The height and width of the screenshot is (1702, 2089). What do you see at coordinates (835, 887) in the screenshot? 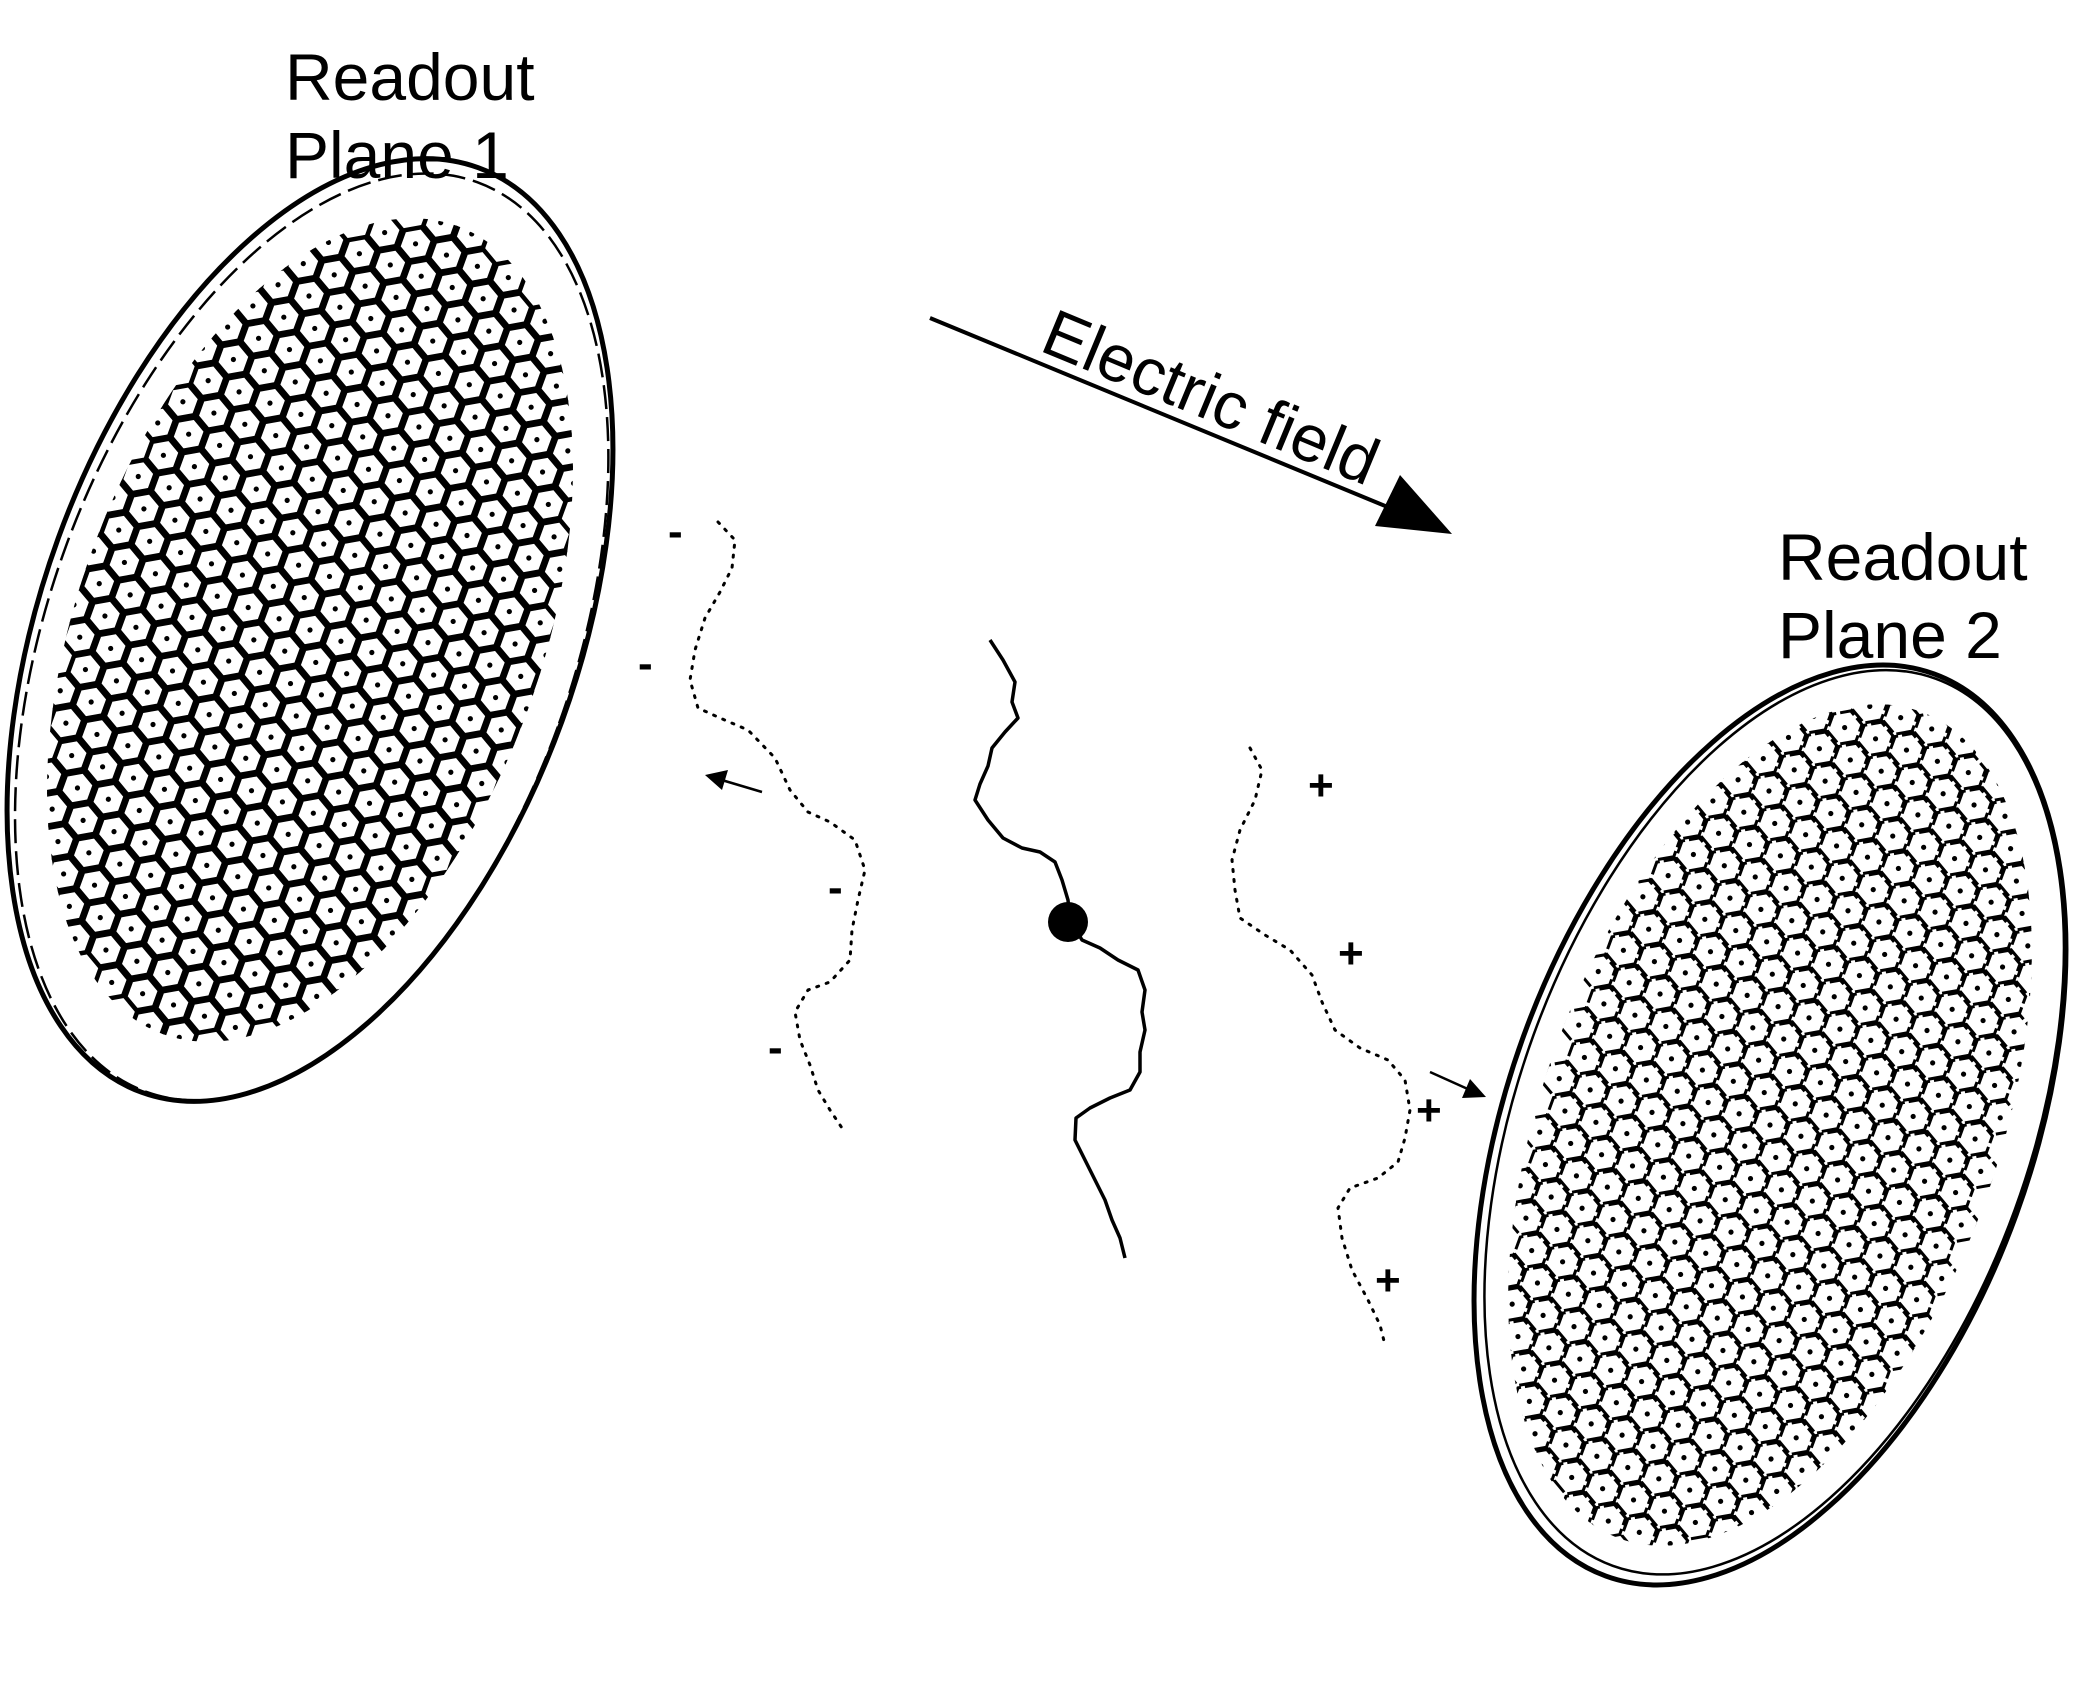
I see `negative-charge-3: -` at bounding box center [835, 887].